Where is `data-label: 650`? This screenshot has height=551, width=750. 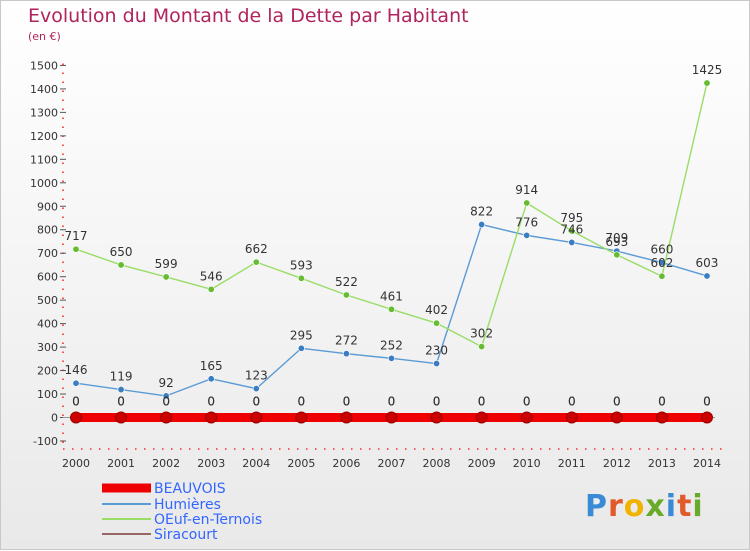
data-label: 650 is located at coordinates (121, 252).